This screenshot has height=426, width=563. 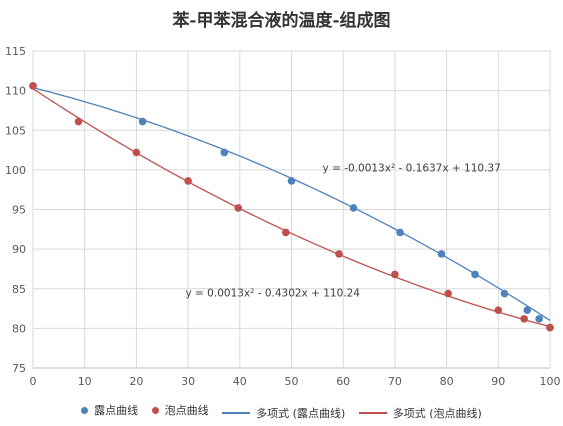 What do you see at coordinates (273, 294) in the screenshot?
I see `trendline-equation-bubble-point: y = 0.0013x² - 0.4302x + 110.24` at bounding box center [273, 294].